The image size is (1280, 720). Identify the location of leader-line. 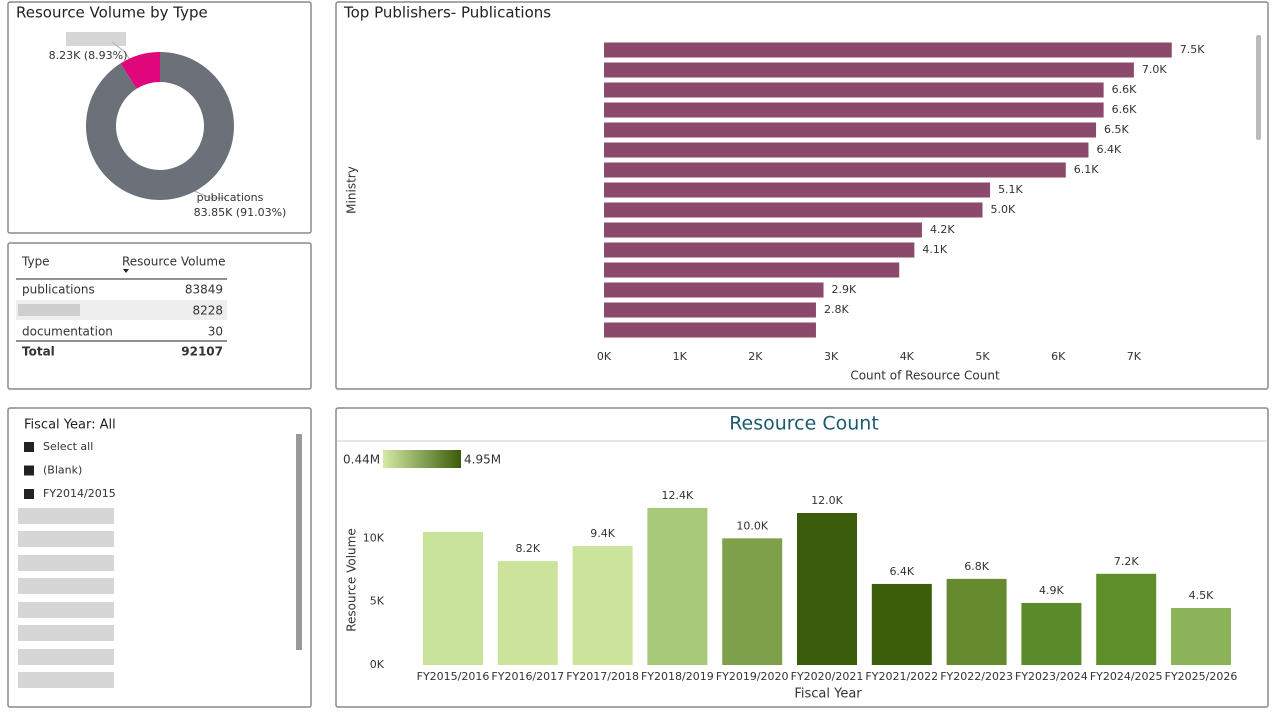
(208, 194).